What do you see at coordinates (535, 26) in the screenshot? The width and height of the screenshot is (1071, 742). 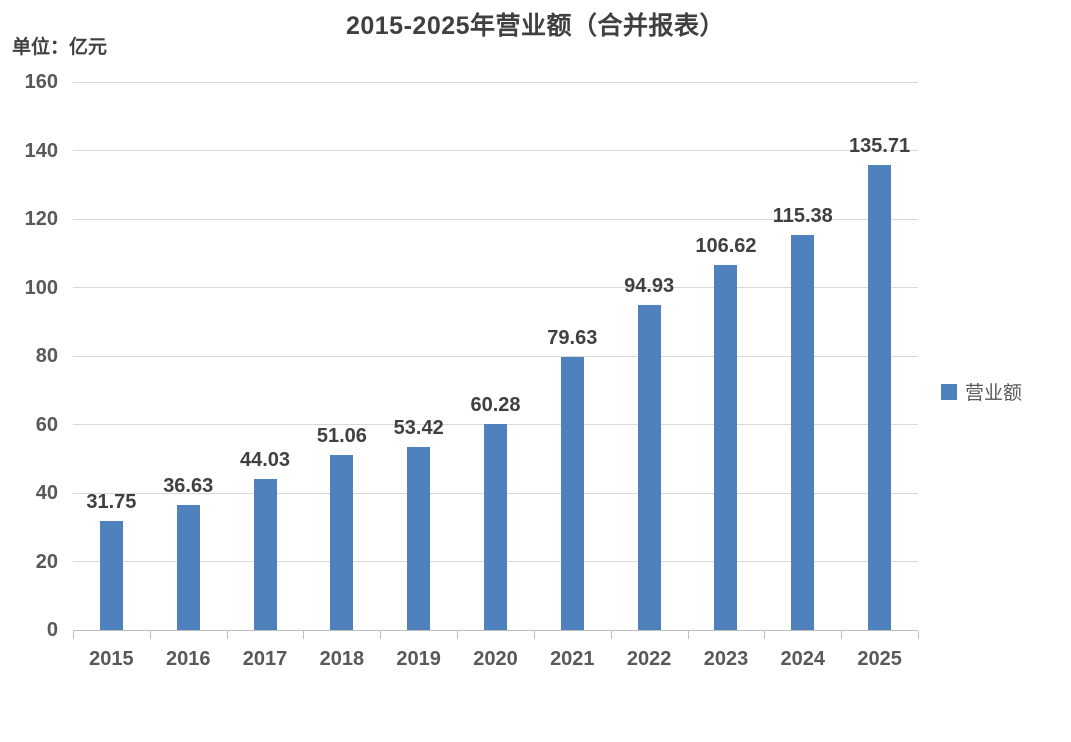 I see `chart-title: 2015-2025年营业额（合并报表）` at bounding box center [535, 26].